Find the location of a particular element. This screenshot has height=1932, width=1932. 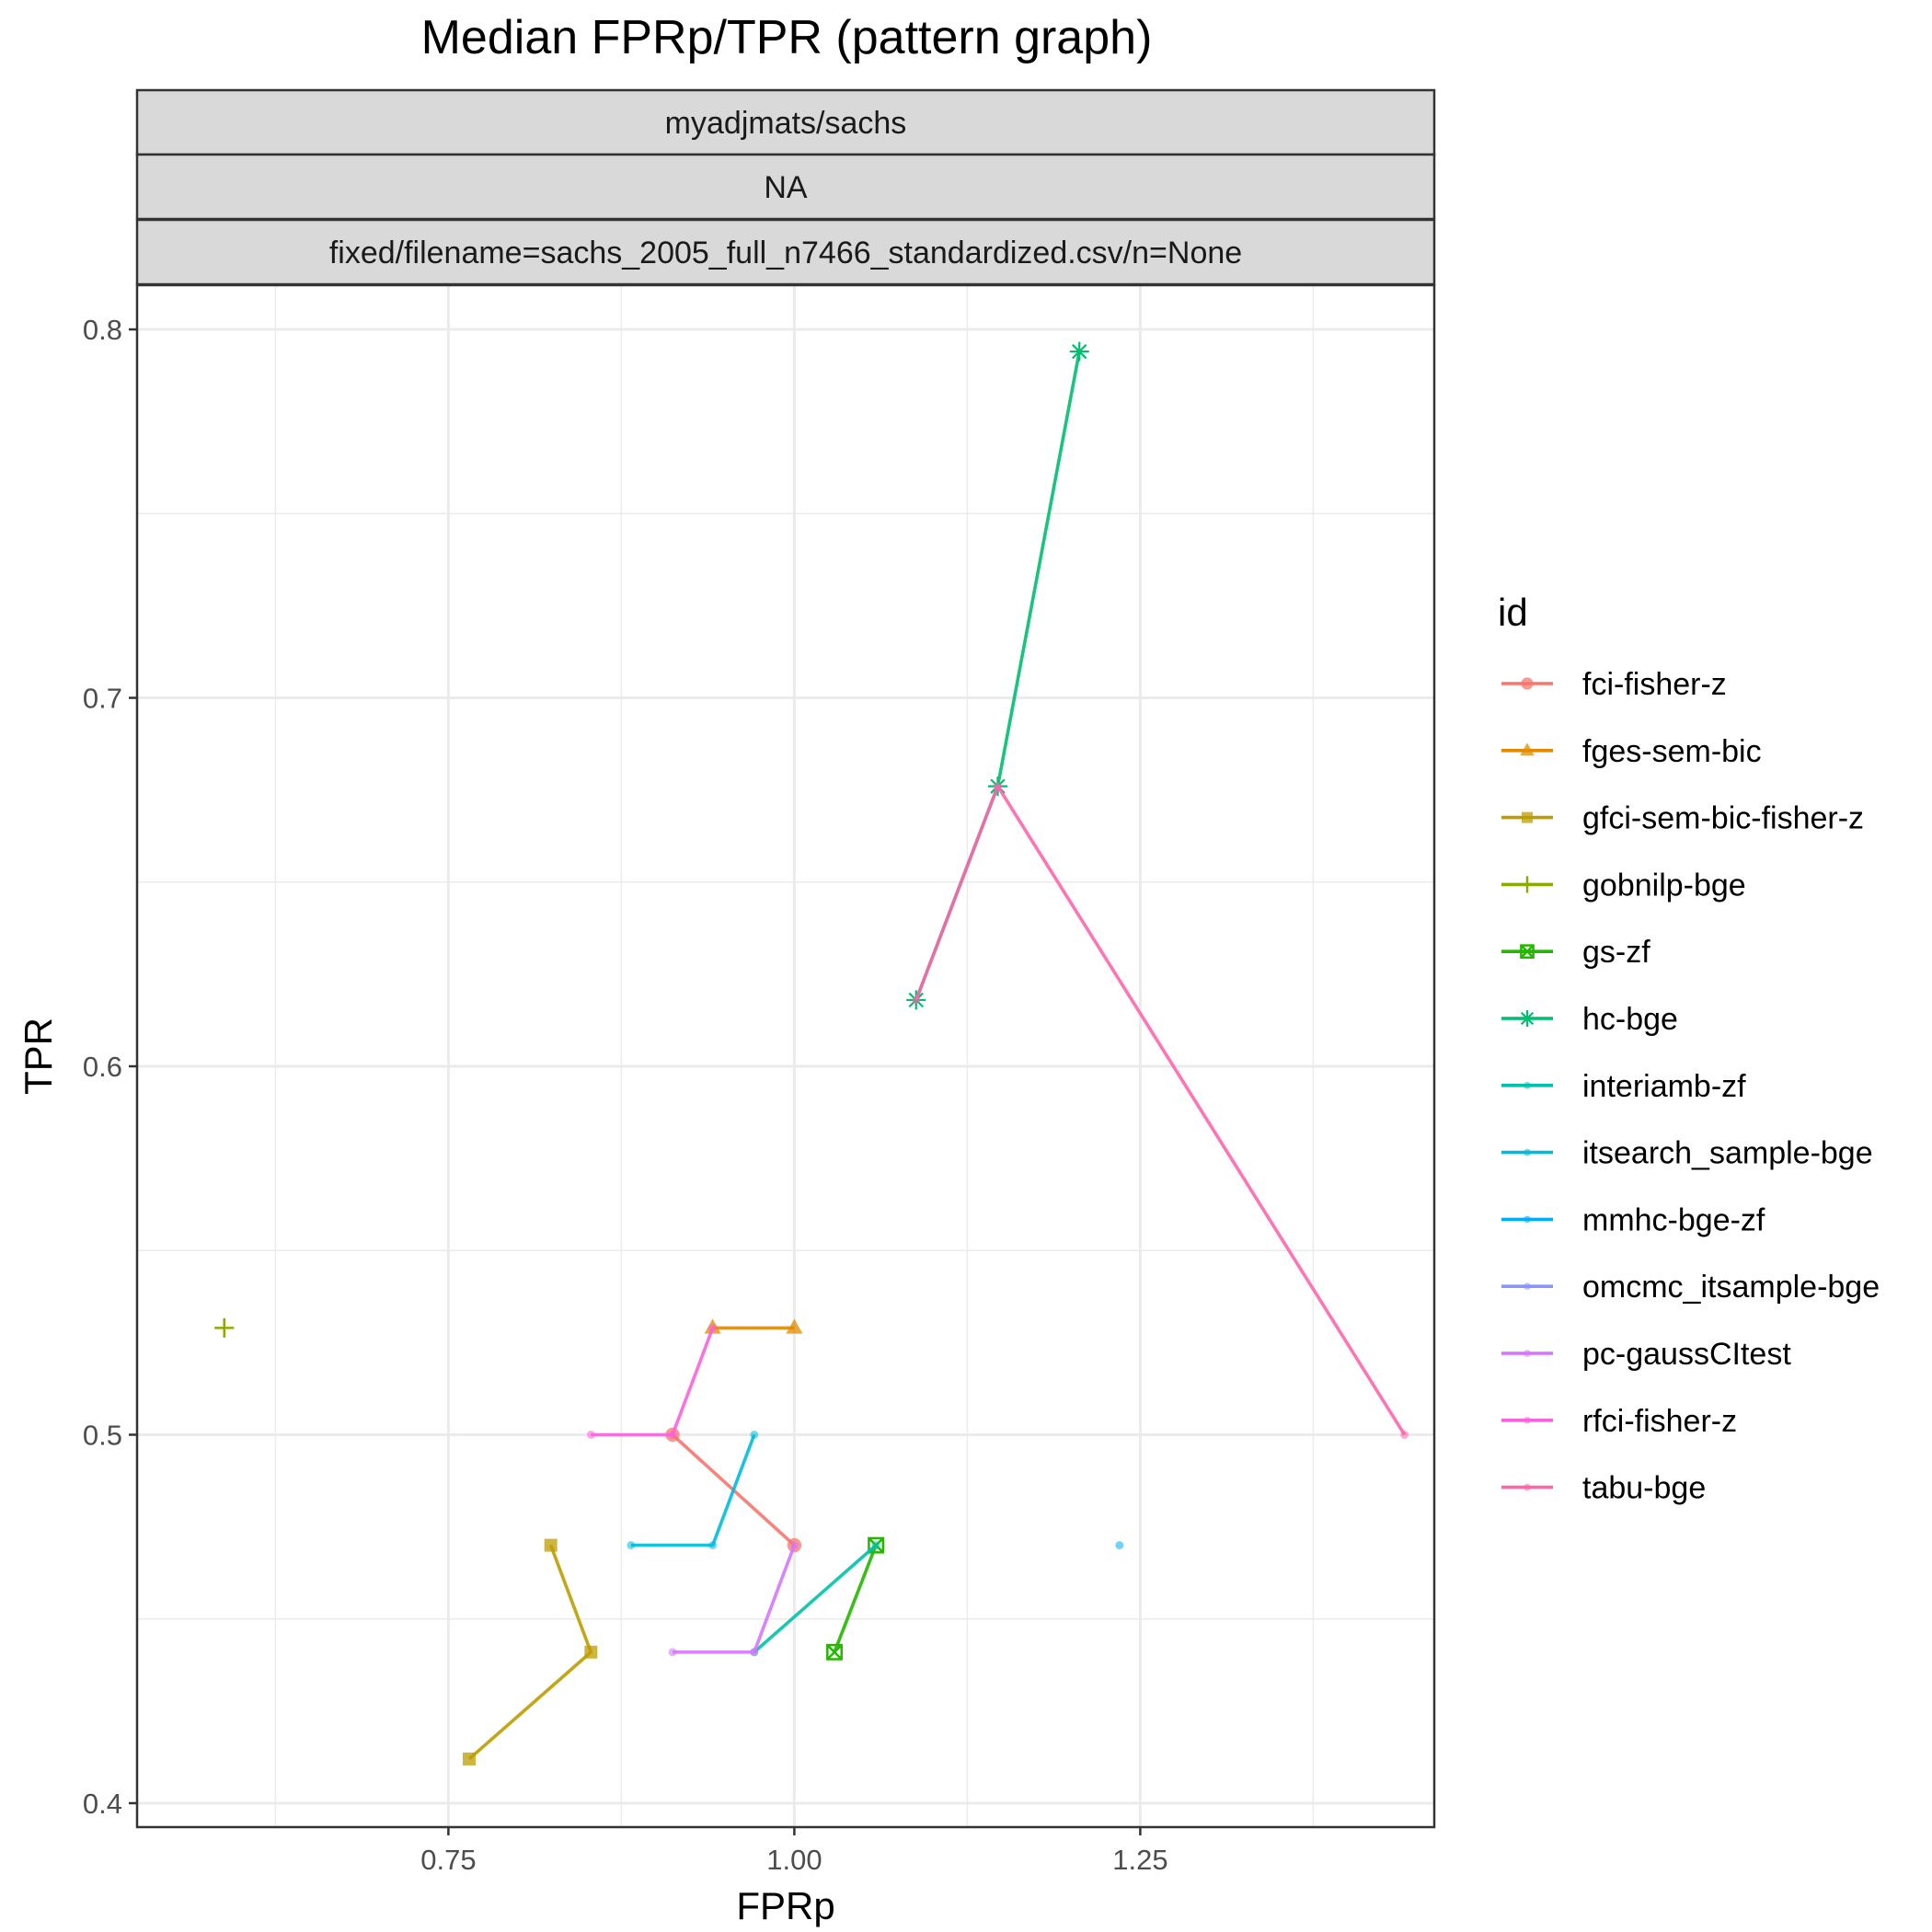

y-tick-label: 0.6 is located at coordinates (102, 1067).